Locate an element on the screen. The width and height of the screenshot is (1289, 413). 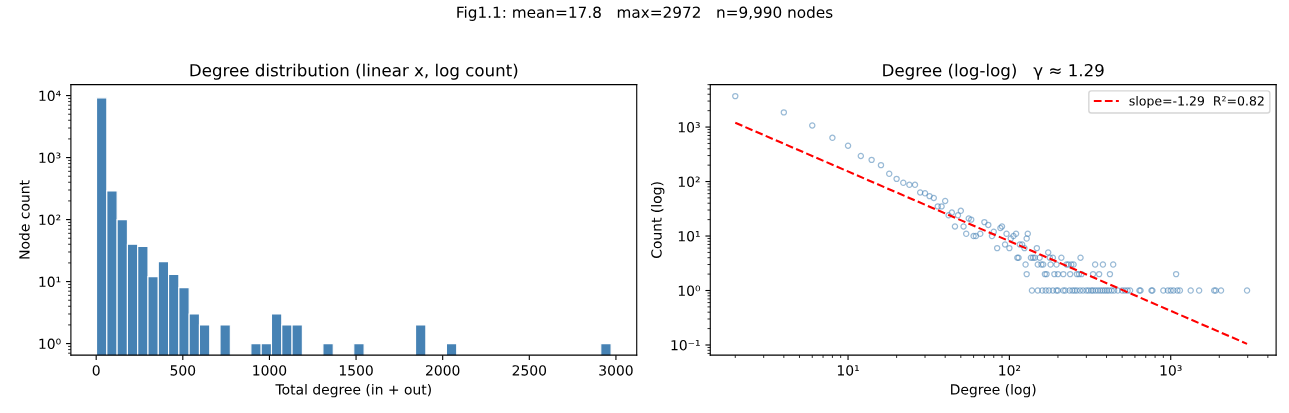
x-axis-title: Total degree (in + out) is located at coordinates (353, 390).